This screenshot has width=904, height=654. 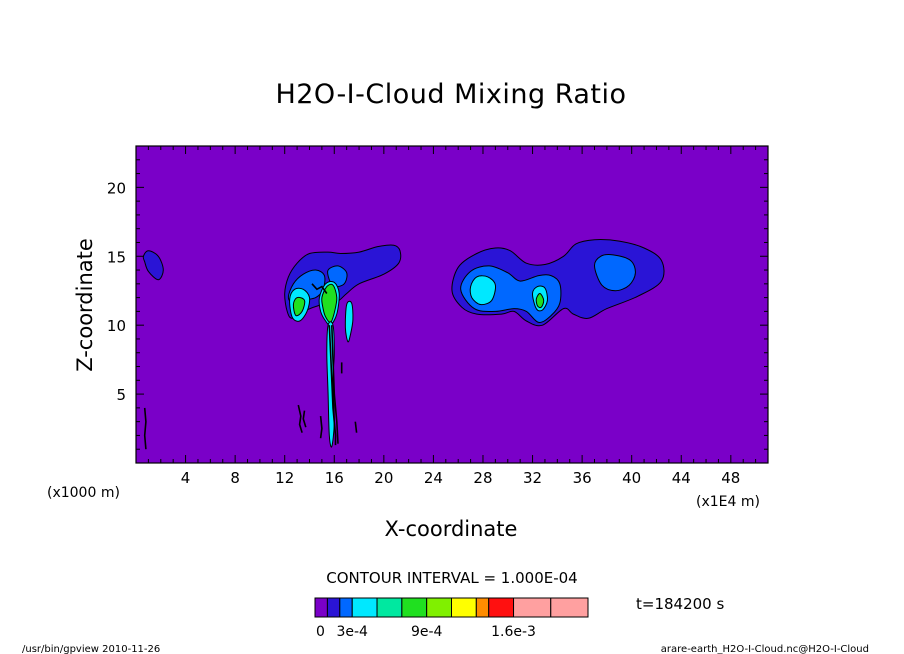 What do you see at coordinates (681, 478) in the screenshot?
I see `x-tick-label: 44` at bounding box center [681, 478].